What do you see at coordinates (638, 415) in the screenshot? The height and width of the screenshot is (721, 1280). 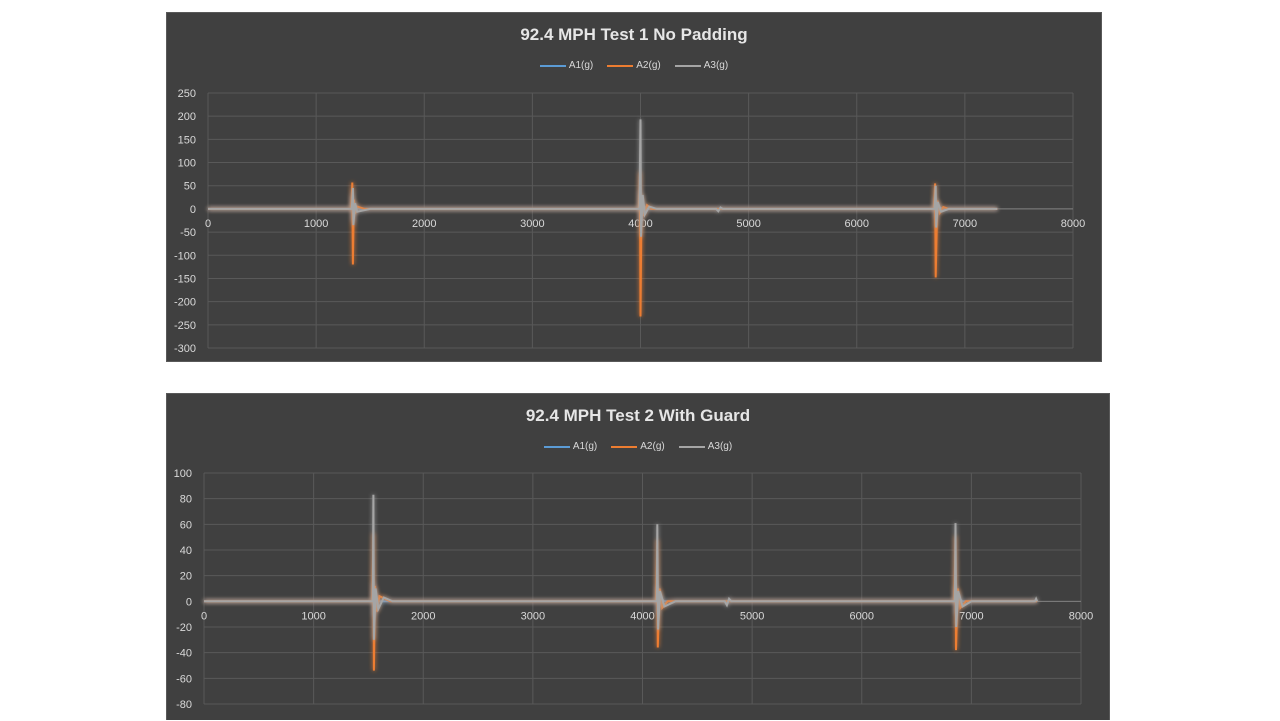 I see `chart-title: 92.4 MPH Test 2 With Guard` at bounding box center [638, 415].